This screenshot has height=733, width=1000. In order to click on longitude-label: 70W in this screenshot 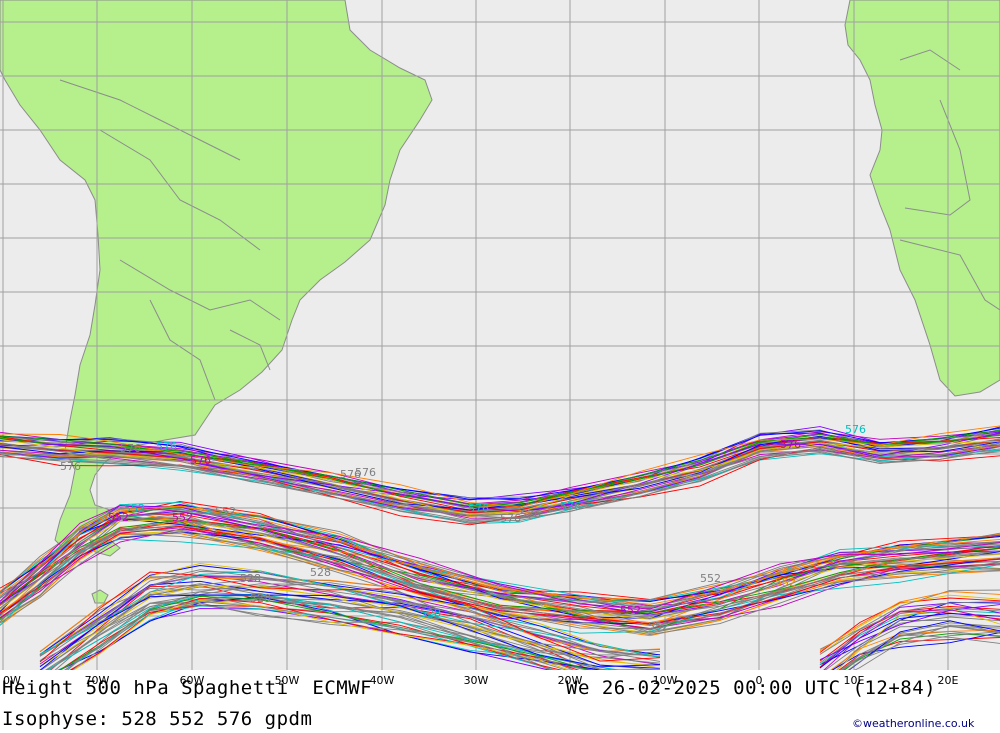, I will do `click(97, 680)`.